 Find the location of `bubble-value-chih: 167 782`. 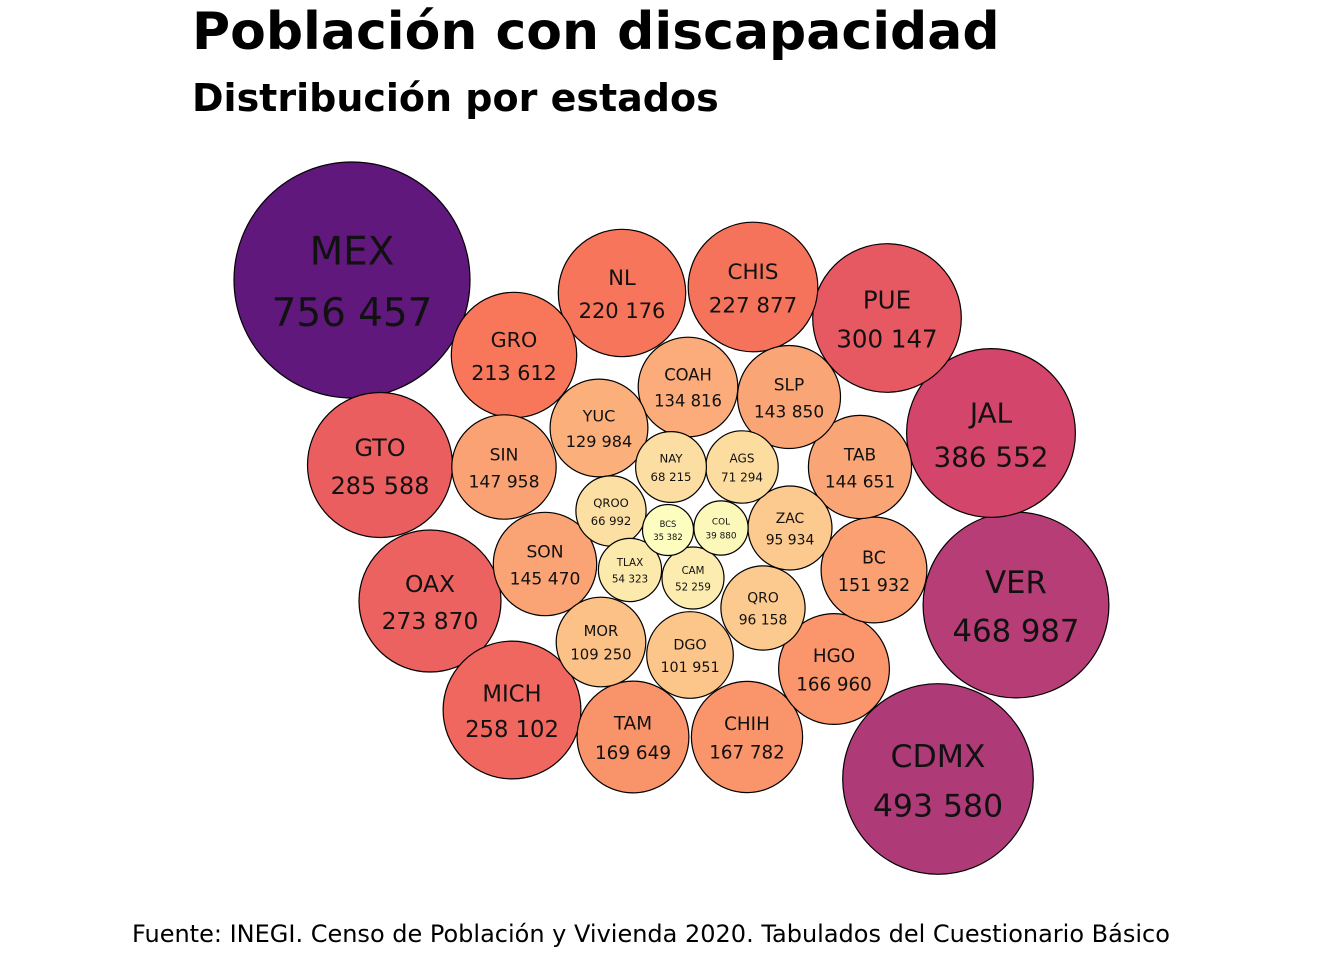

bubble-value-chih: 167 782 is located at coordinates (747, 753).